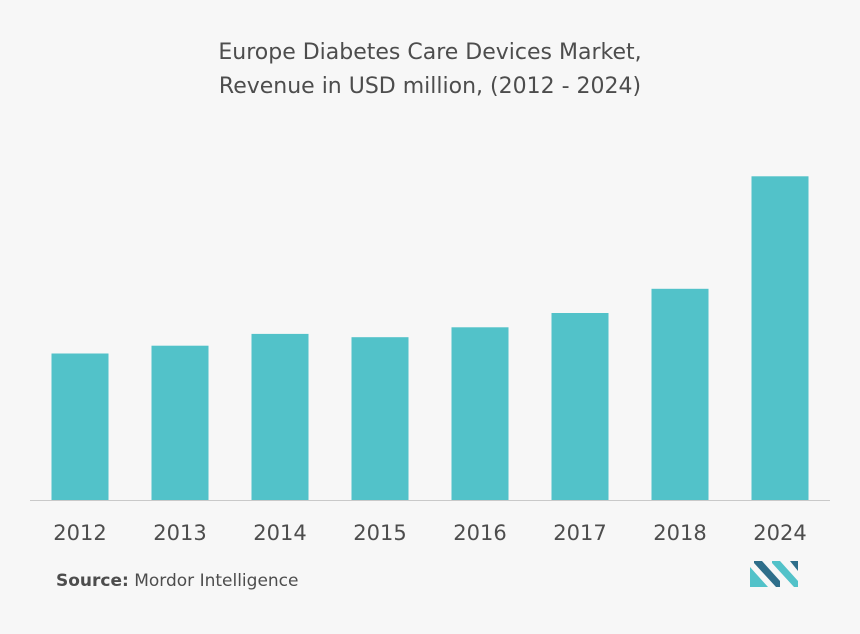 The width and height of the screenshot is (860, 634). Describe the element at coordinates (279, 533) in the screenshot. I see `x-tick-label-2014: 2014` at that location.